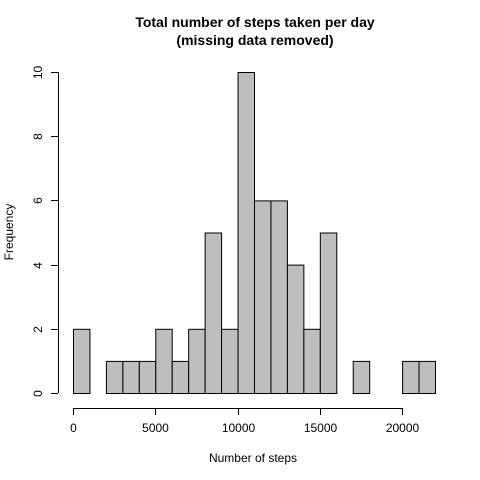 The height and width of the screenshot is (480, 480). What do you see at coordinates (73, 428) in the screenshot?
I see `x-tick-label: 0` at bounding box center [73, 428].